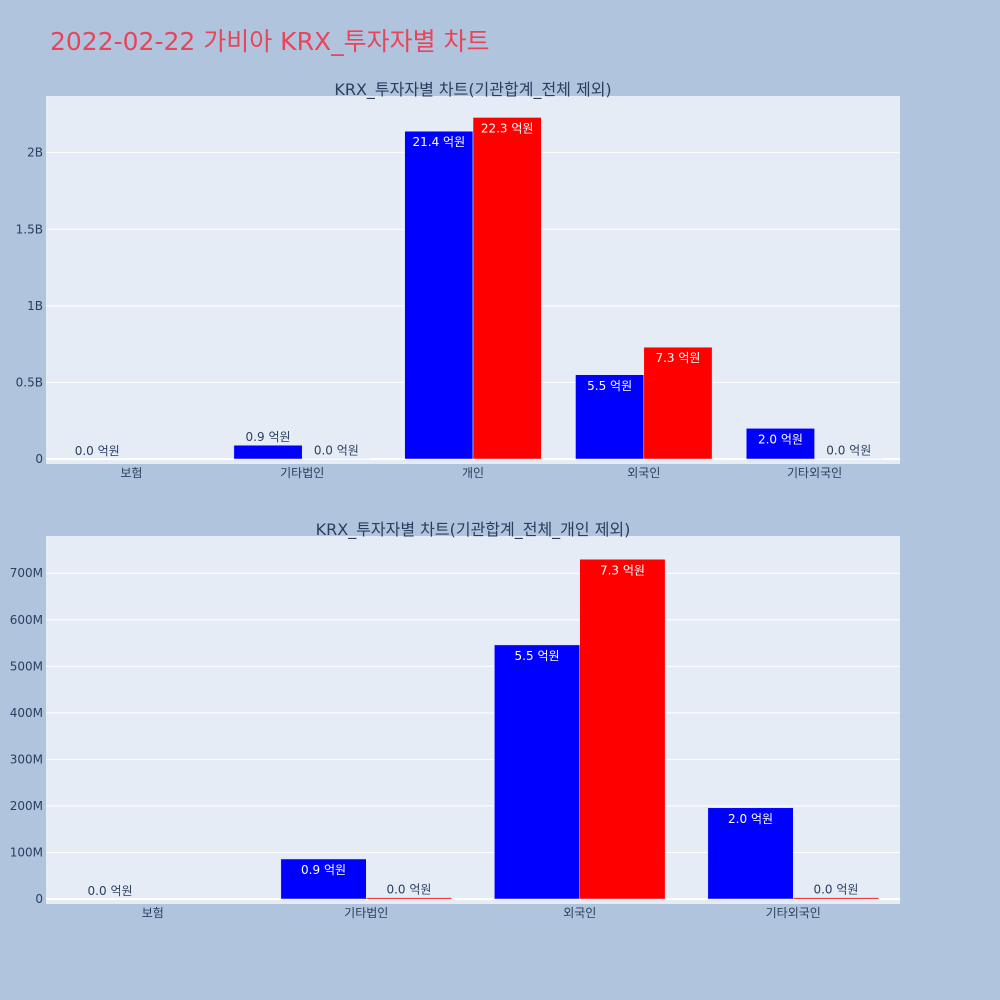  I want to click on y-tick-label: 1B, so click(35, 306).